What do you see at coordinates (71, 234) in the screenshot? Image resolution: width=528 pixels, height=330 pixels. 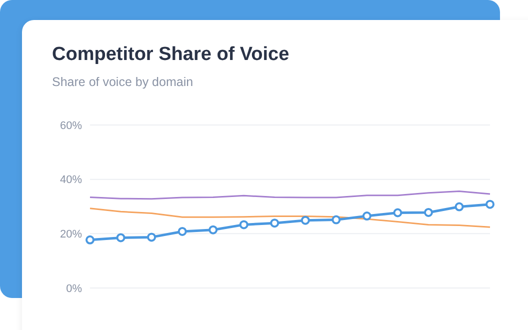 I see `y-tick-label: 20%` at bounding box center [71, 234].